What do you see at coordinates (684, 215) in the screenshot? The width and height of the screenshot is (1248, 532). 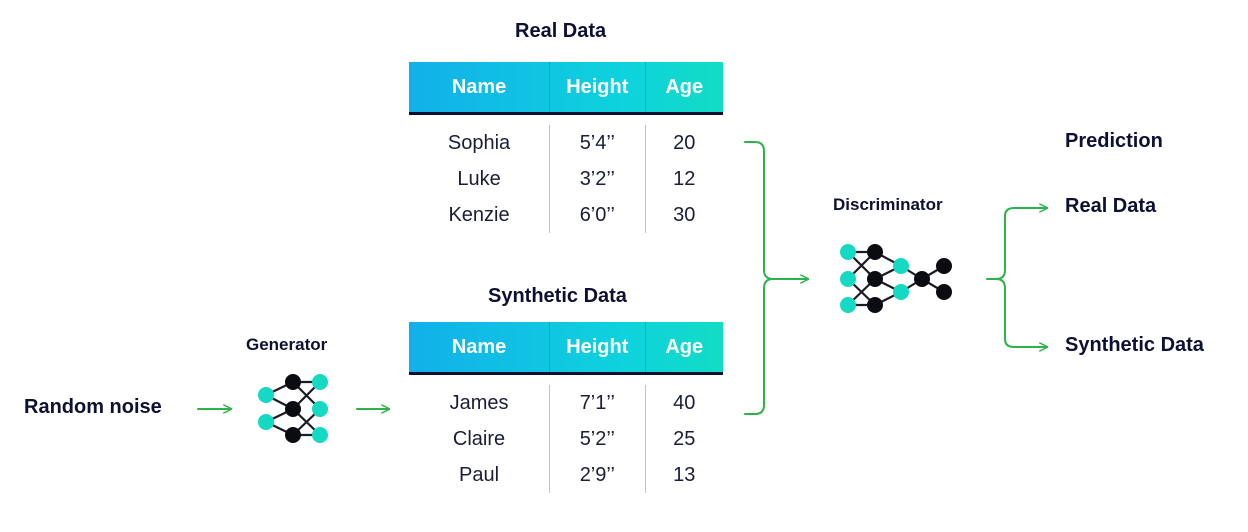 I see `table-cell: 30` at bounding box center [684, 215].